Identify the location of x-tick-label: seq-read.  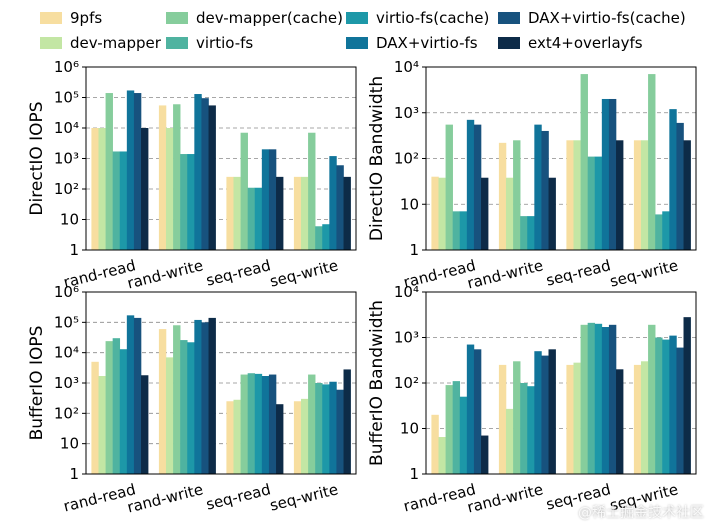
(578, 272).